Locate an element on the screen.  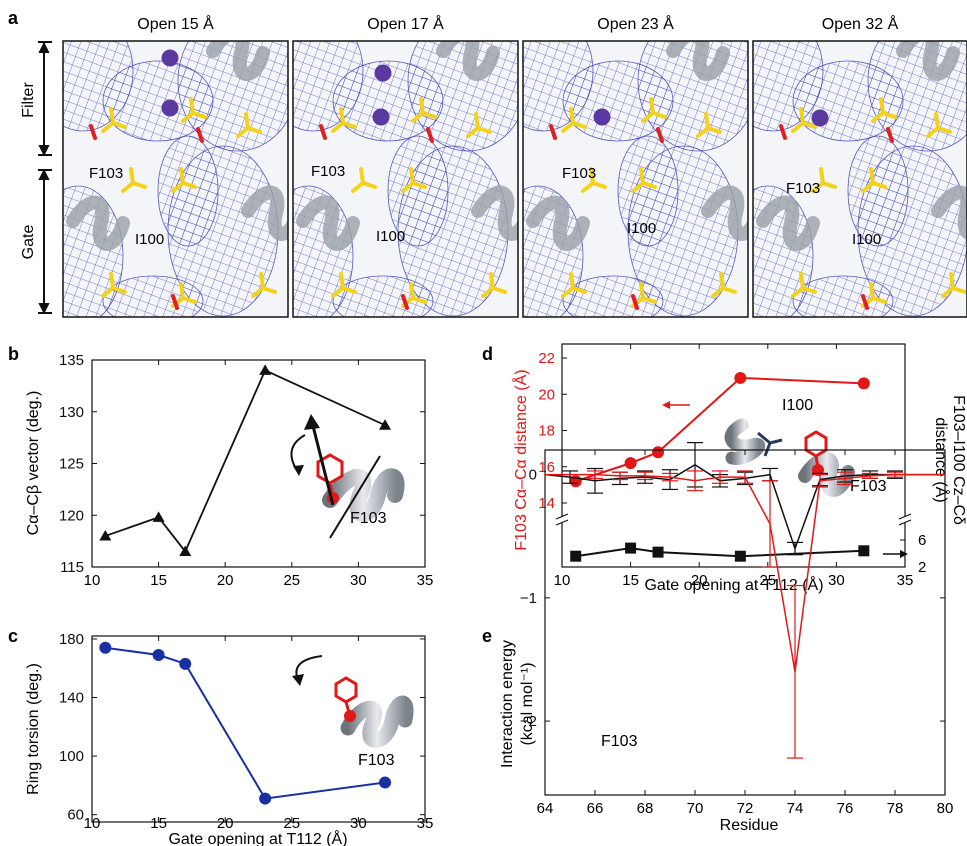
series-line-red is located at coordinates (745, 572).